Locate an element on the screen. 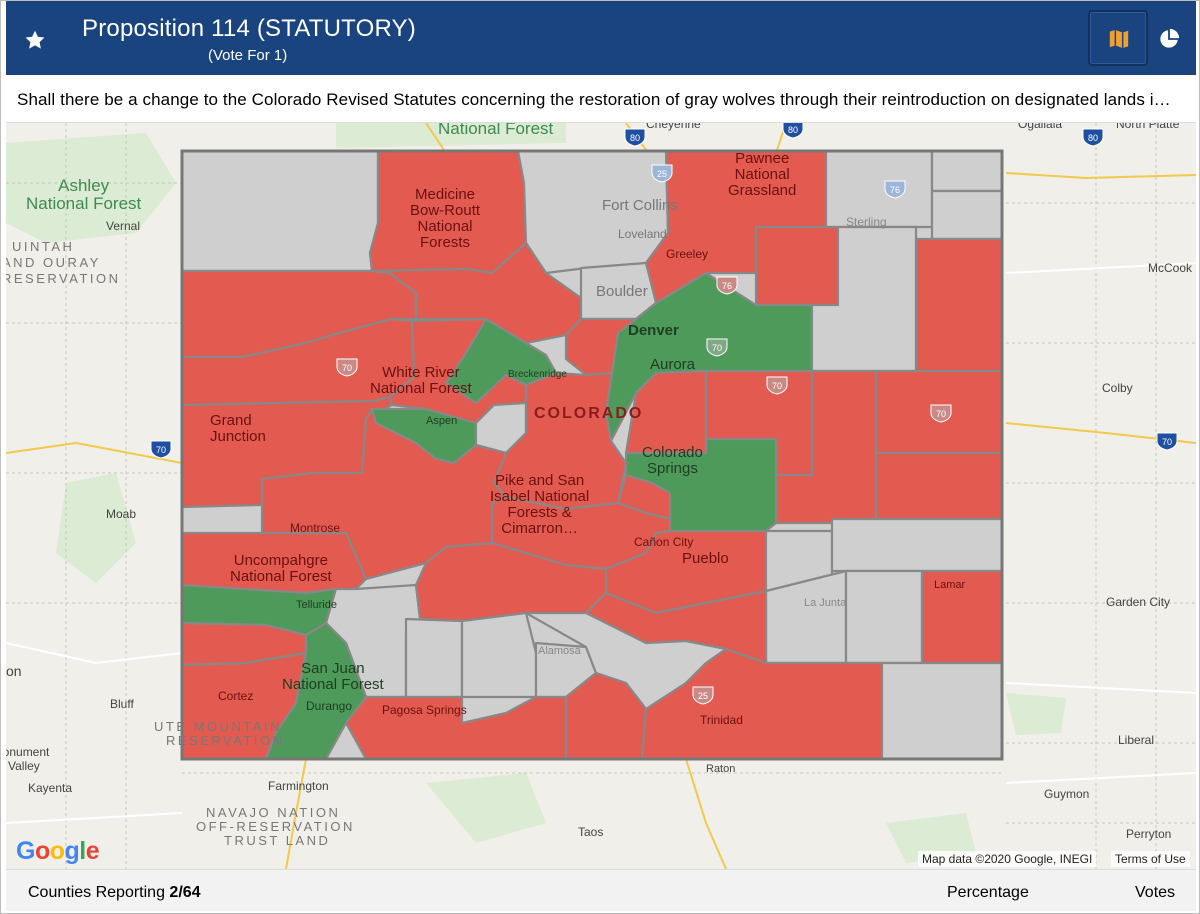 This screenshot has height=914, width=1200. map-label-navajo-2: OFF-RESERVATION is located at coordinates (275, 826).